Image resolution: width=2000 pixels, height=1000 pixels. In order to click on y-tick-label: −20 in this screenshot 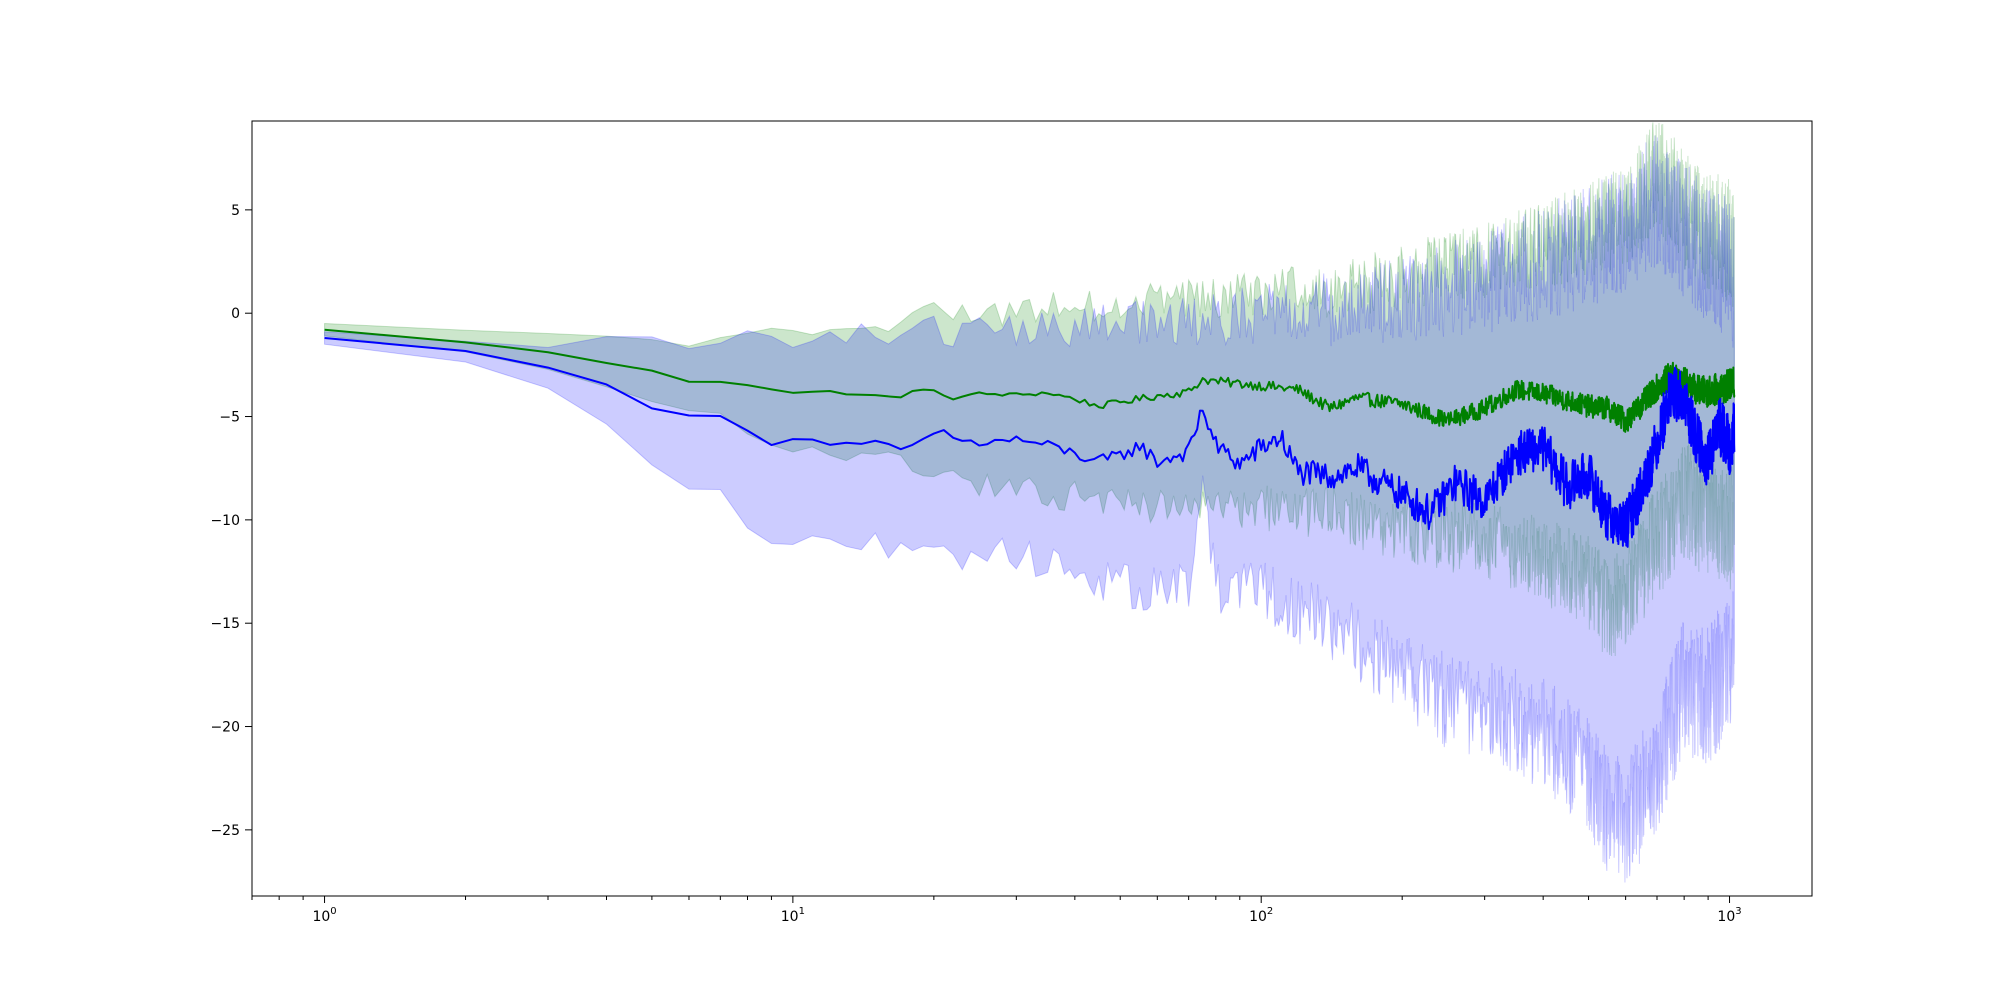, I will do `click(225, 728)`.